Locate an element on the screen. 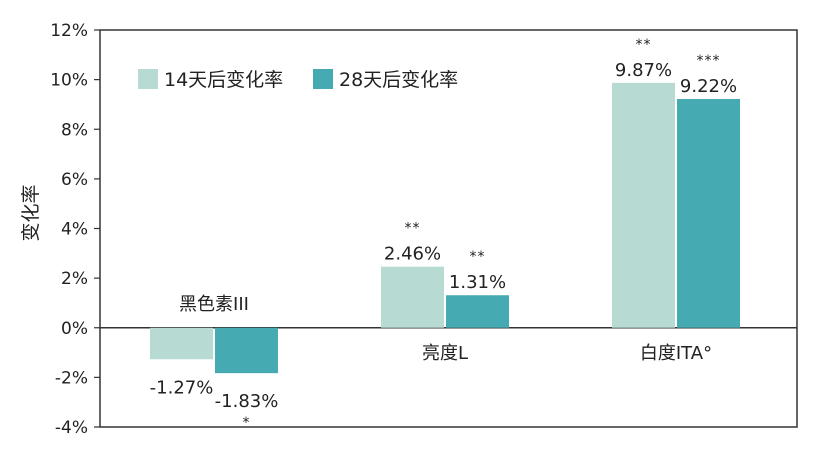 Image resolution: width=818 pixels, height=466 pixels. category-label: 黑色素III is located at coordinates (214, 304).